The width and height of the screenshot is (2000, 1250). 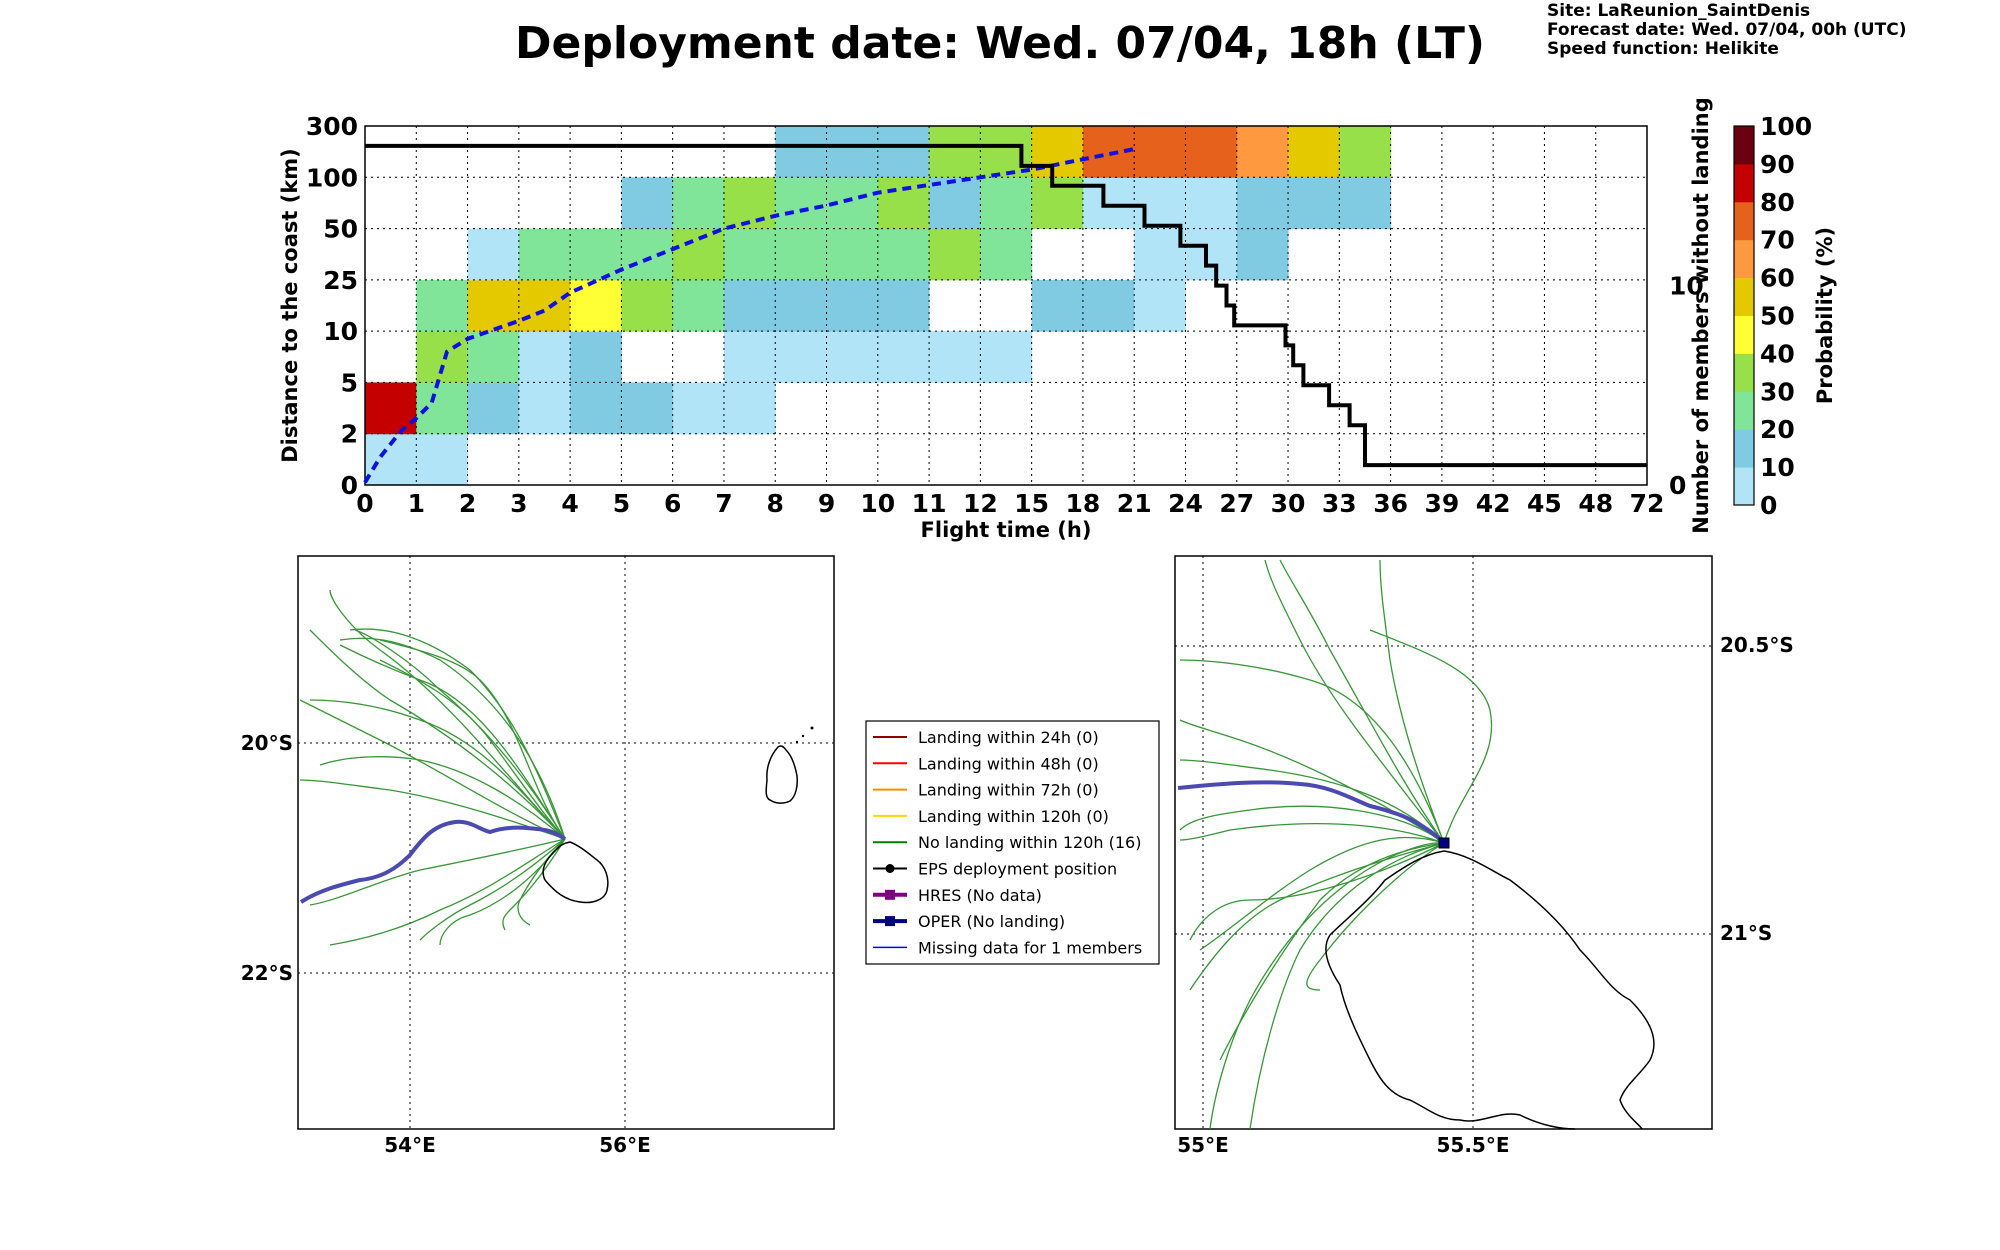 I want to click on map-right-ensemble-tracks, so click(x=1336, y=844).